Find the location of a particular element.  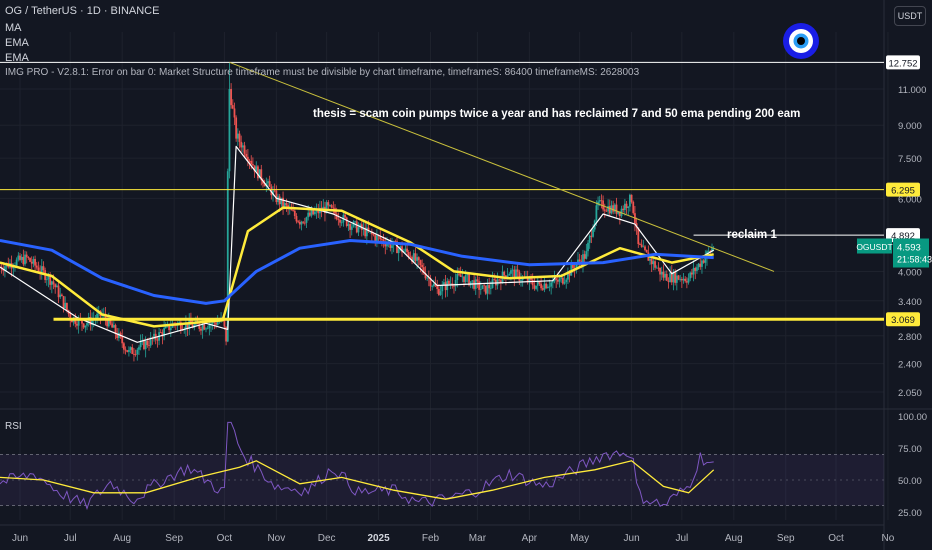

price-tick-label: 6.000 is located at coordinates (910, 199).